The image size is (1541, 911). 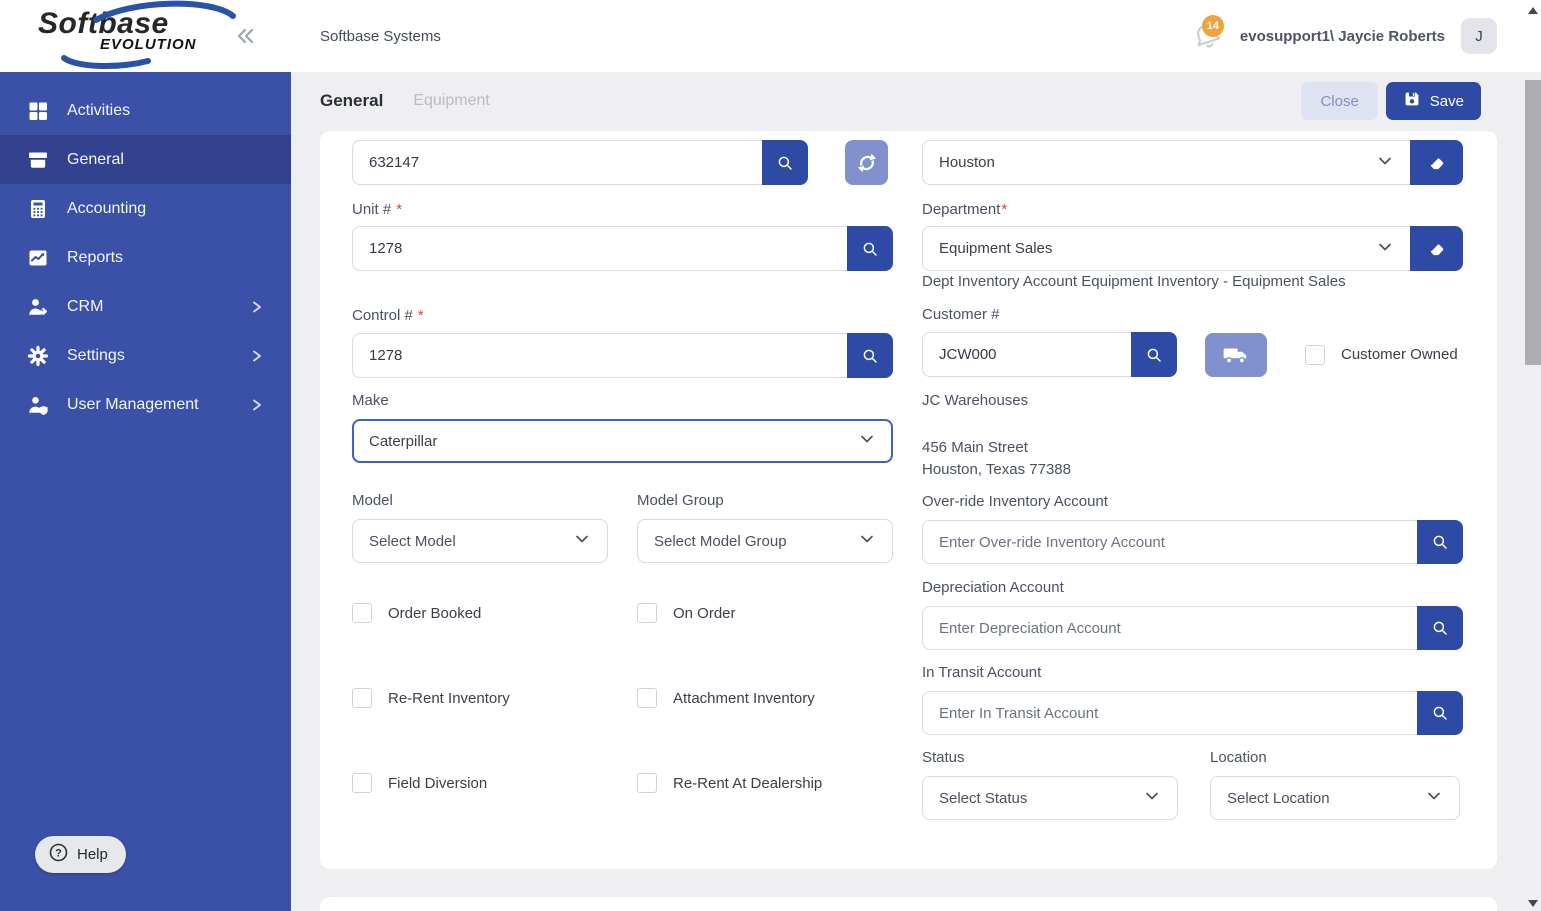 What do you see at coordinates (599, 248) in the screenshot?
I see `unit-number-input` at bounding box center [599, 248].